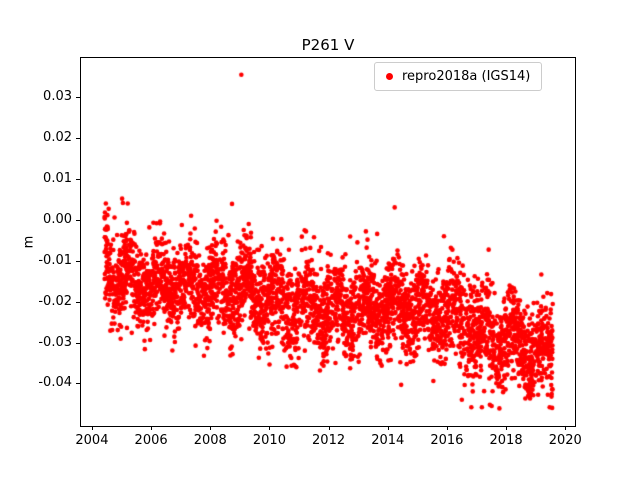 The image size is (640, 480). I want to click on y-tick-label: -0.03, so click(55, 342).